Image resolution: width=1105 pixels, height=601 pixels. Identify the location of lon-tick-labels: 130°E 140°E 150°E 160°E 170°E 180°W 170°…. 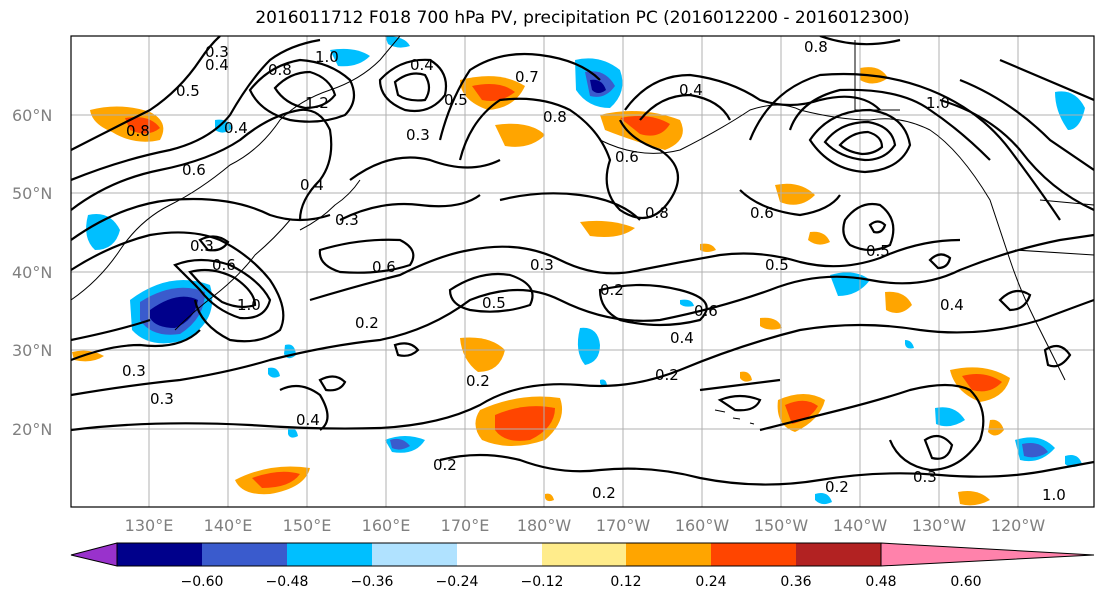
(585, 525).